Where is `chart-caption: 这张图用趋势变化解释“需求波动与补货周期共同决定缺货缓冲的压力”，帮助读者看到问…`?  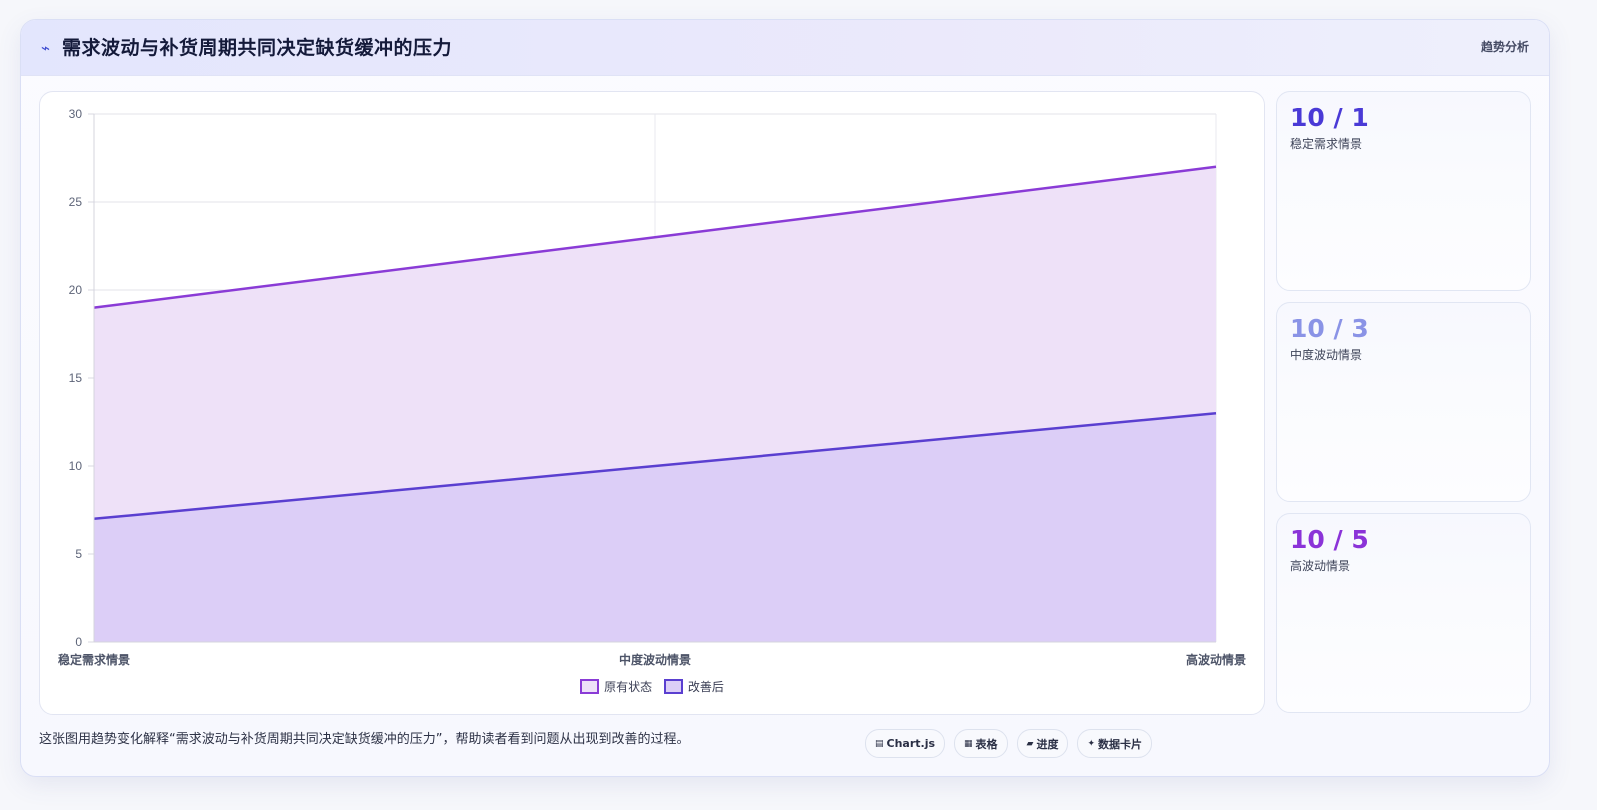
chart-caption: 这张图用趋势变化解释“需求波动与补货周期共同决定缺货缓冲的压力”，帮助读者看到问… is located at coordinates (364, 739).